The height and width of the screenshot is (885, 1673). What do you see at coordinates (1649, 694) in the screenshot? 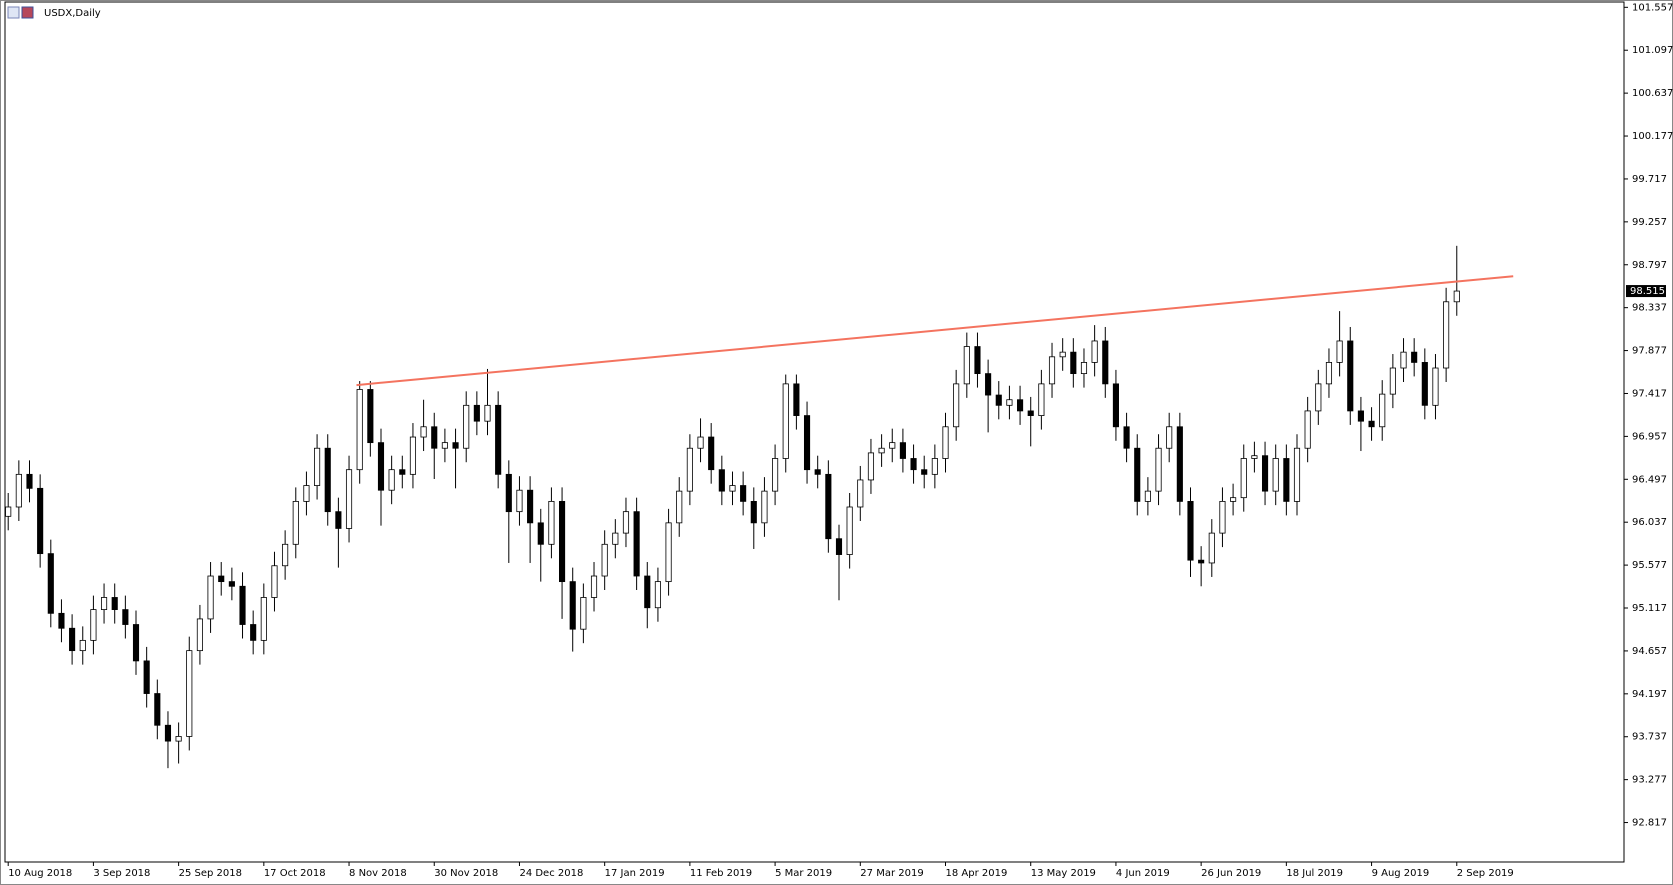
I see `y-tick-label: 94.197` at bounding box center [1649, 694].